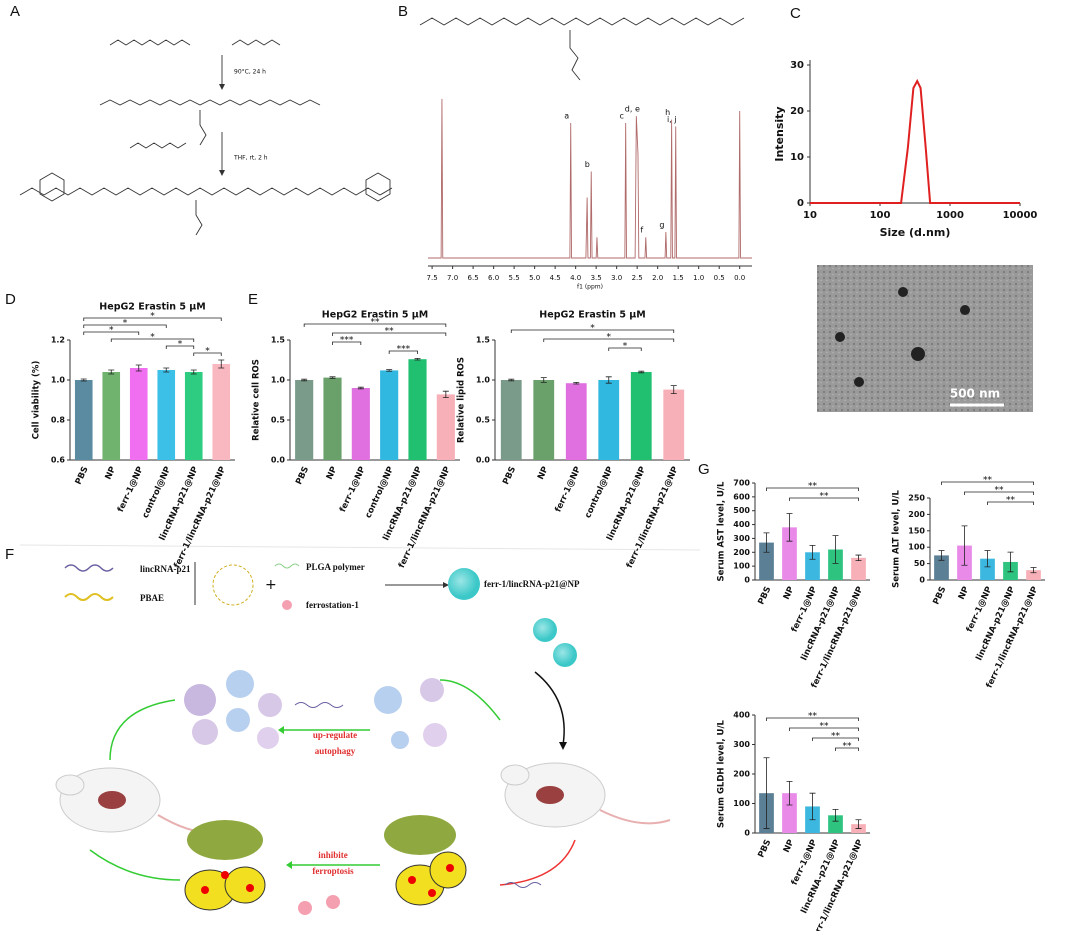 The width and height of the screenshot is (1080, 931). Describe the element at coordinates (1020, 215) in the screenshot. I see `x-tick-label: 10000` at that location.